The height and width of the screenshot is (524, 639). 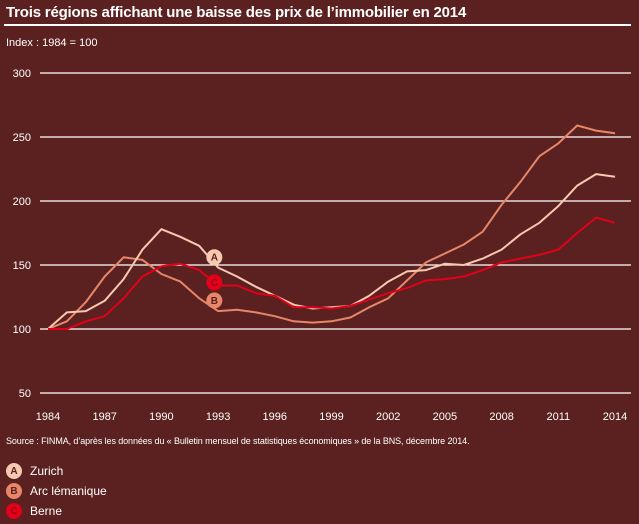 I want to click on x-tick-label: 1987, so click(x=104, y=417).